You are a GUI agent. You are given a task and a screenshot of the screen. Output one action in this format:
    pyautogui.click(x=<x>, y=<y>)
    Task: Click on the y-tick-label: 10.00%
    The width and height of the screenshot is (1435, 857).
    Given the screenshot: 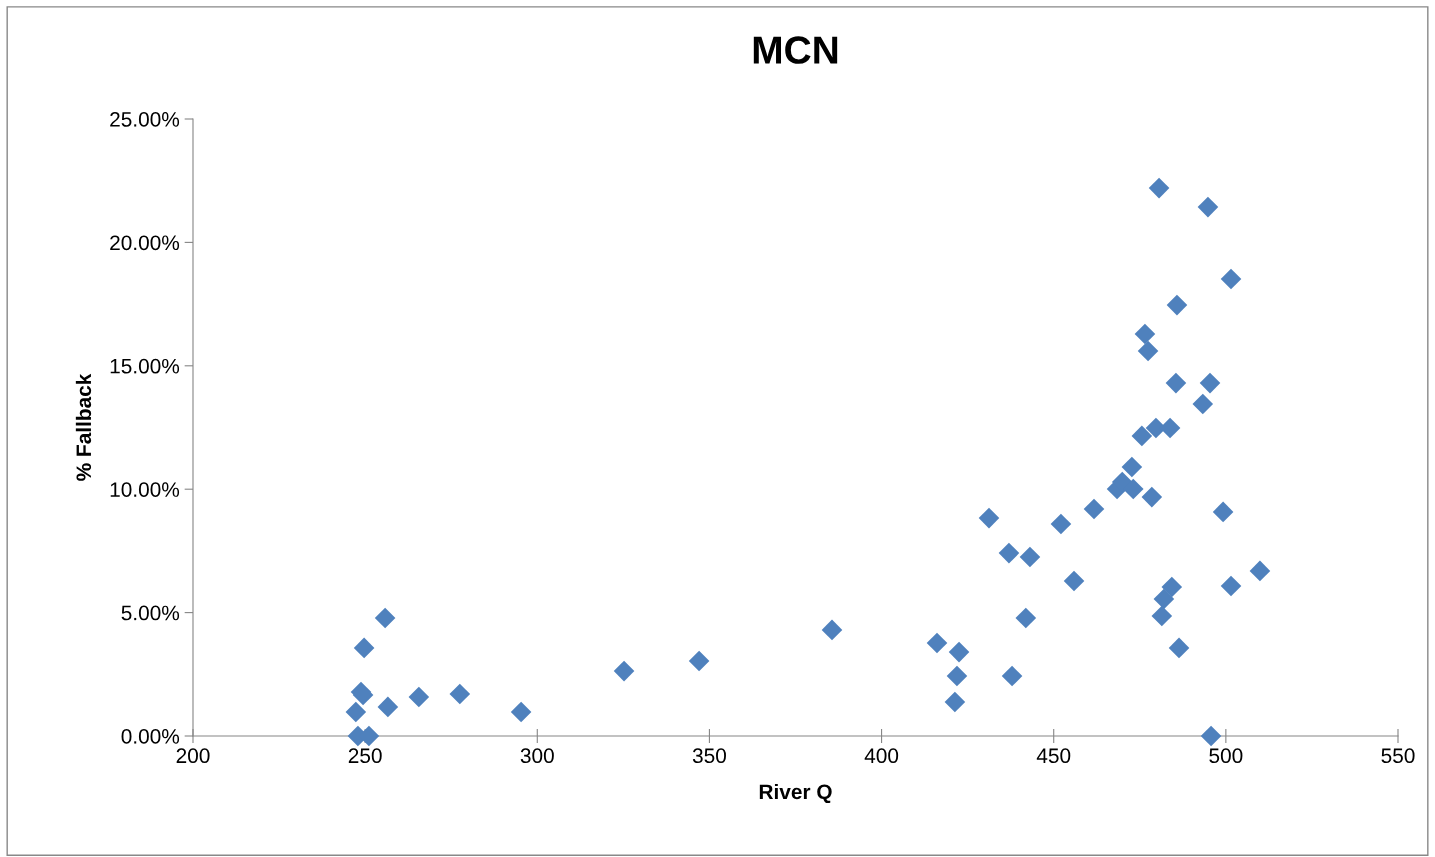 What is the action you would take?
    pyautogui.click(x=145, y=489)
    